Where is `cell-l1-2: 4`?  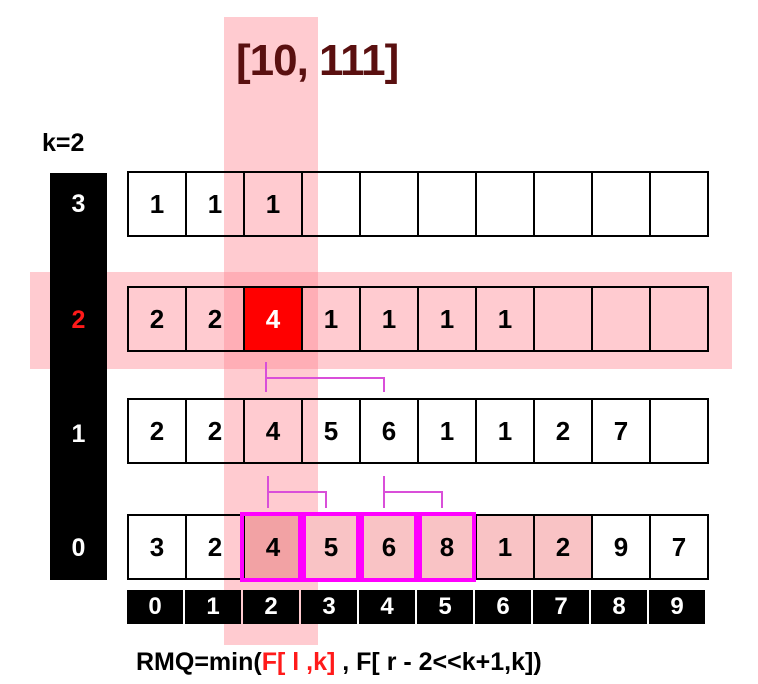
cell-l1-2: 4 is located at coordinates (274, 431).